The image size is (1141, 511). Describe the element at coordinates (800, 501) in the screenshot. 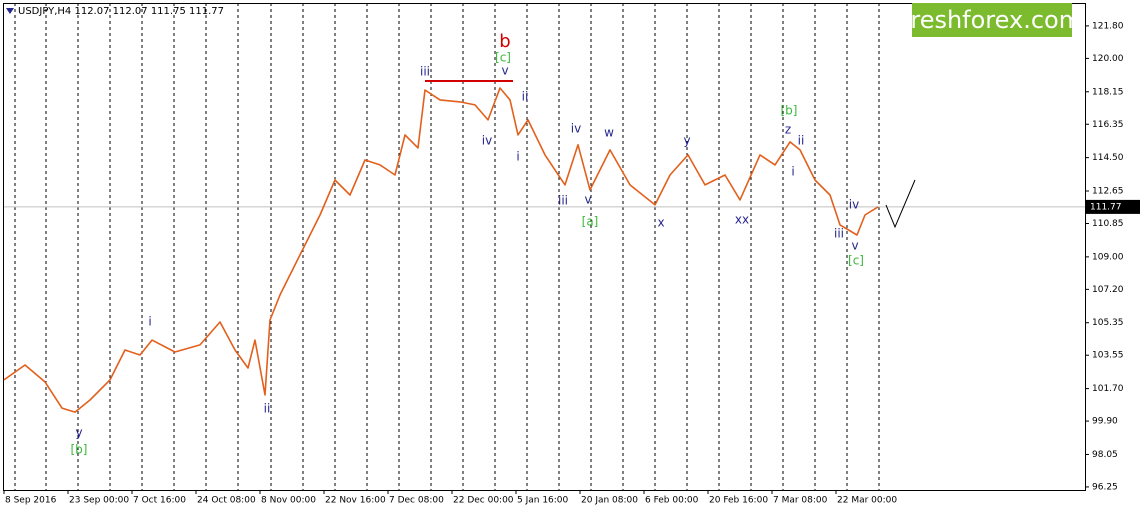

I see `x-tick-label: 7 Mar 08:00` at that location.